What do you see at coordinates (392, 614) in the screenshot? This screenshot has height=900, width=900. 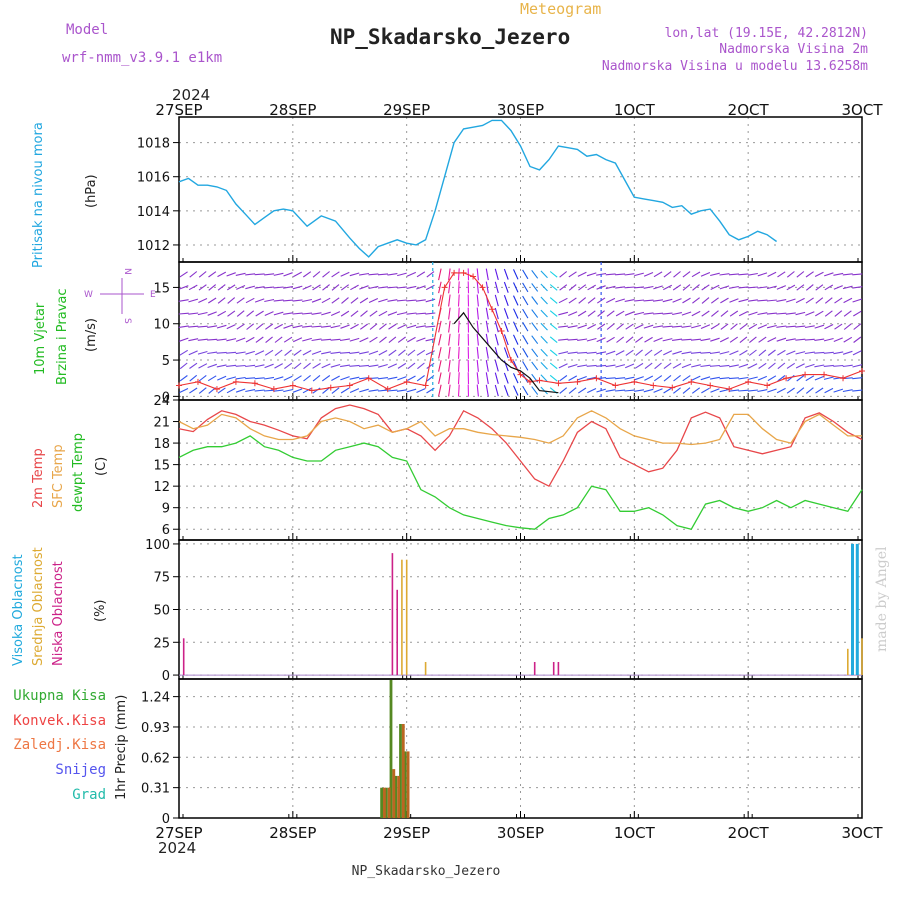 I see `low_cloud-bar` at bounding box center [392, 614].